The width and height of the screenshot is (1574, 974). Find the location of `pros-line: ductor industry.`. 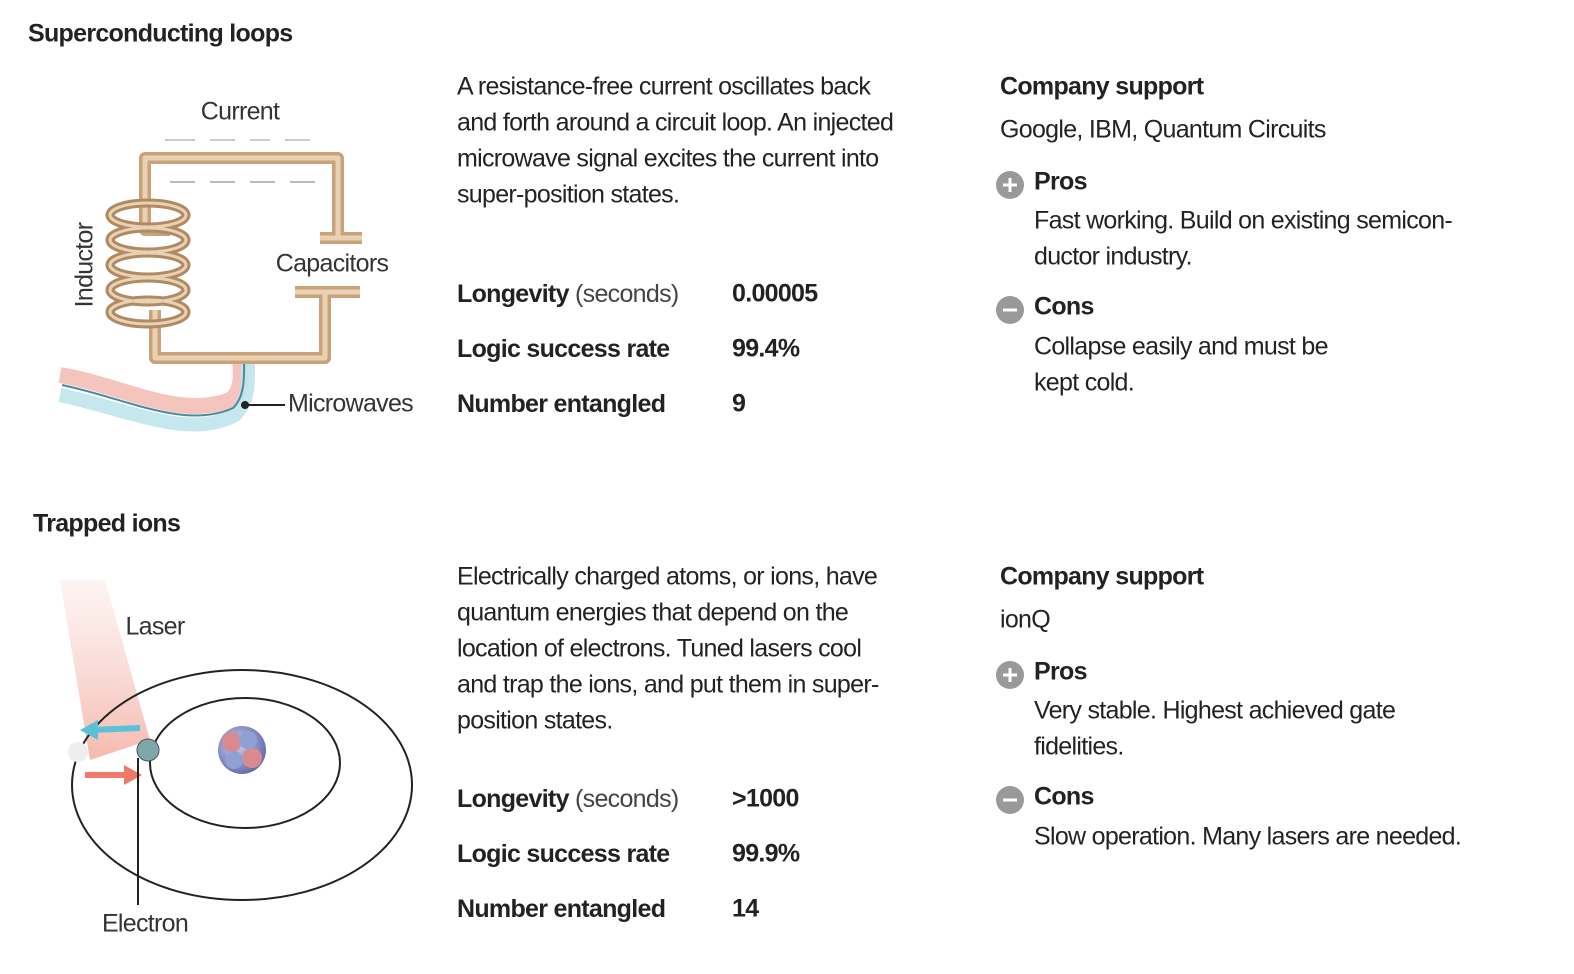

pros-line: ductor industry. is located at coordinates (1113, 257).